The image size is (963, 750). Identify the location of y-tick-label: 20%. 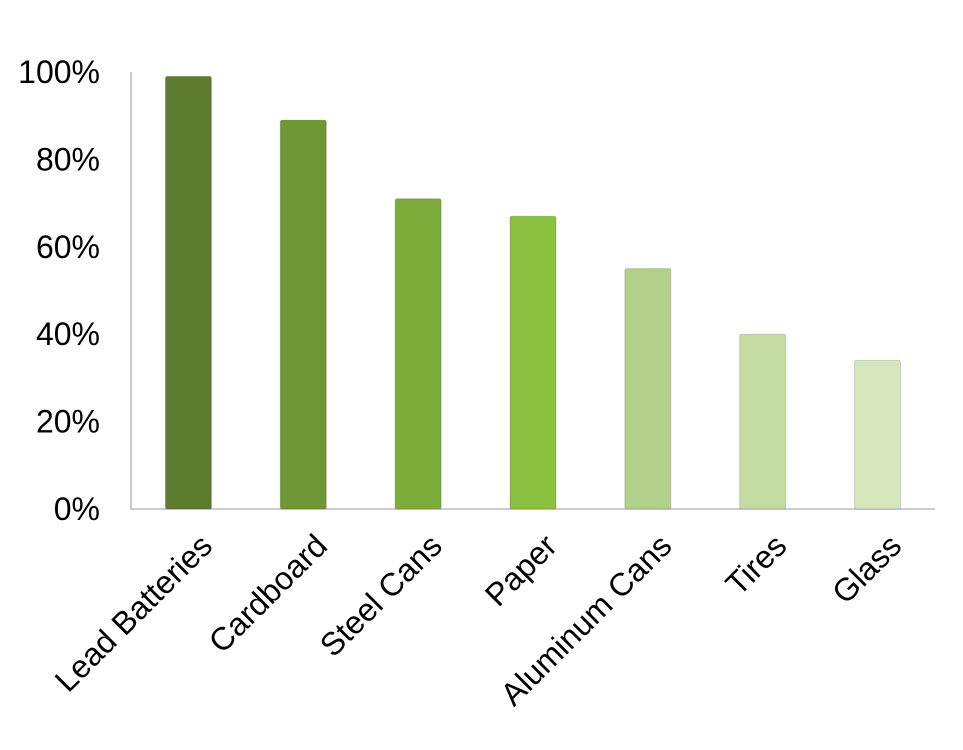
(68, 422).